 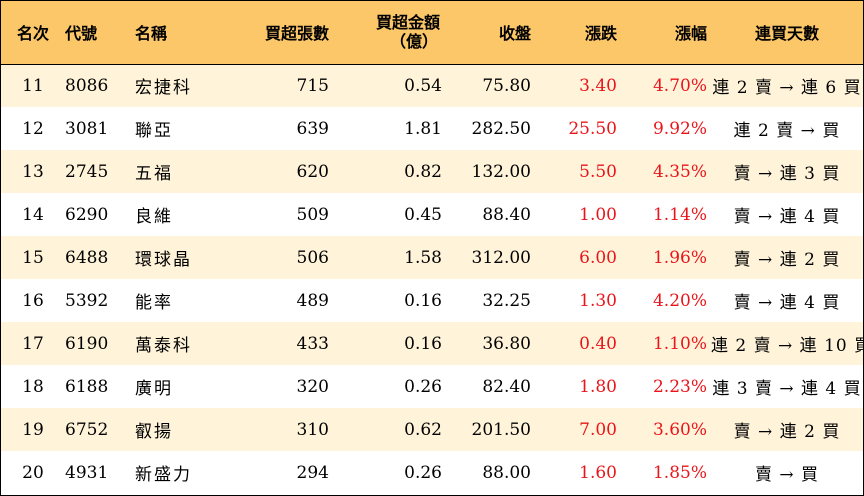 What do you see at coordinates (312, 472) in the screenshot?
I see `lots-cell: 294` at bounding box center [312, 472].